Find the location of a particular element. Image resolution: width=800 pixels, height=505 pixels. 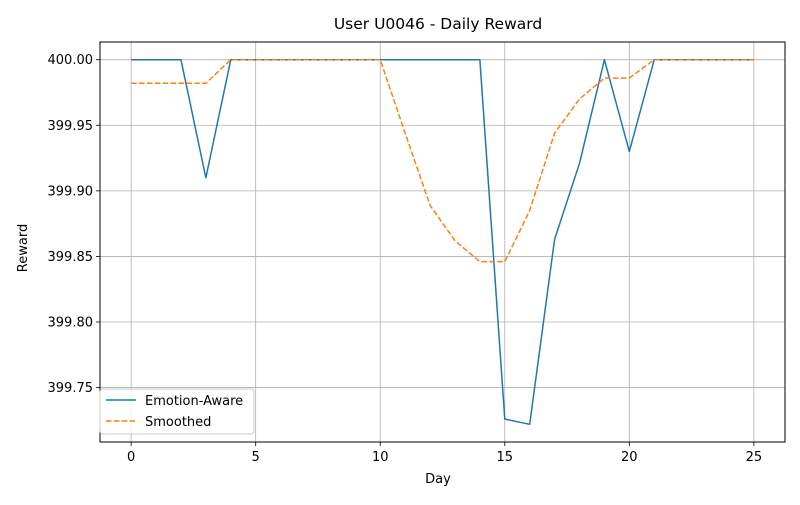

y-tick-label: 399.95 is located at coordinates (71, 126).